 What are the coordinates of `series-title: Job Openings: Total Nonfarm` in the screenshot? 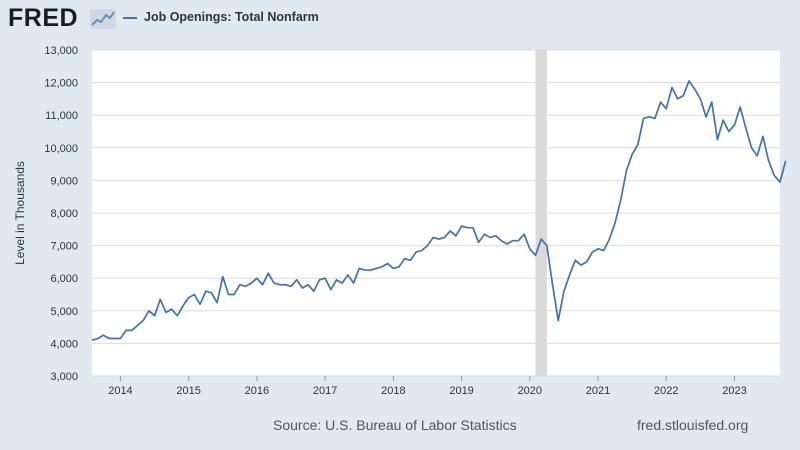 It's located at (231, 17).